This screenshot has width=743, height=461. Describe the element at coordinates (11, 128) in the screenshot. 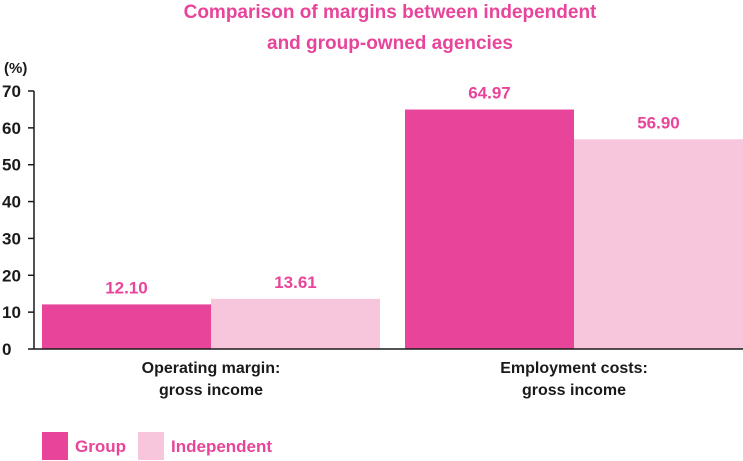

I see `y-tick-label: 60` at that location.